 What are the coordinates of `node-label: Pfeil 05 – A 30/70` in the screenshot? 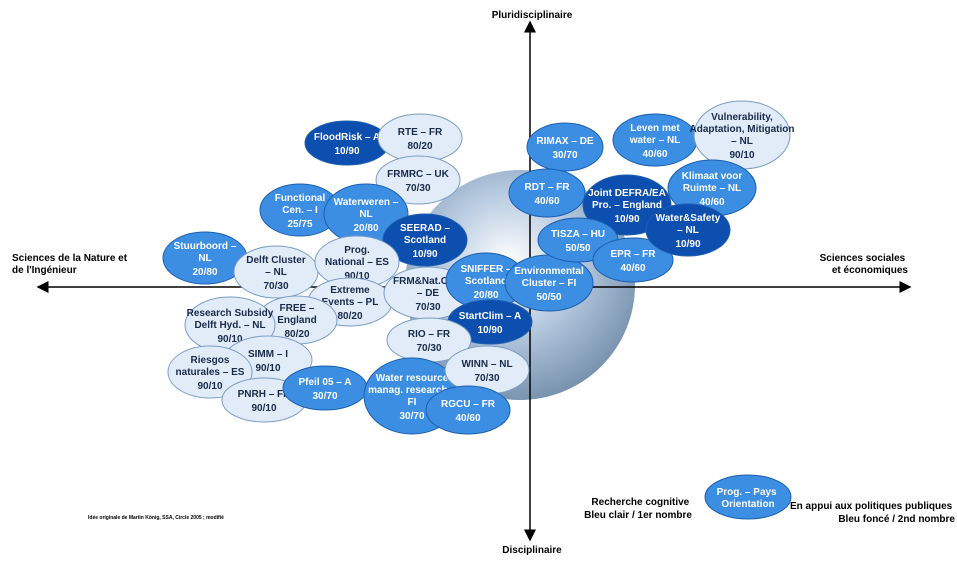 It's located at (325, 389).